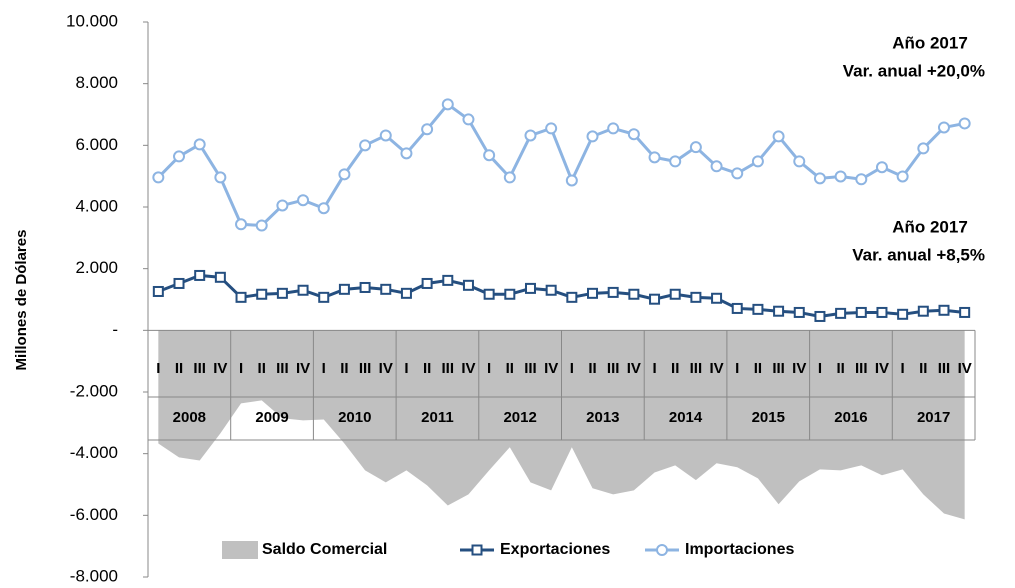  What do you see at coordinates (324, 549) in the screenshot?
I see `legend-label: Saldo Comercial` at bounding box center [324, 549].